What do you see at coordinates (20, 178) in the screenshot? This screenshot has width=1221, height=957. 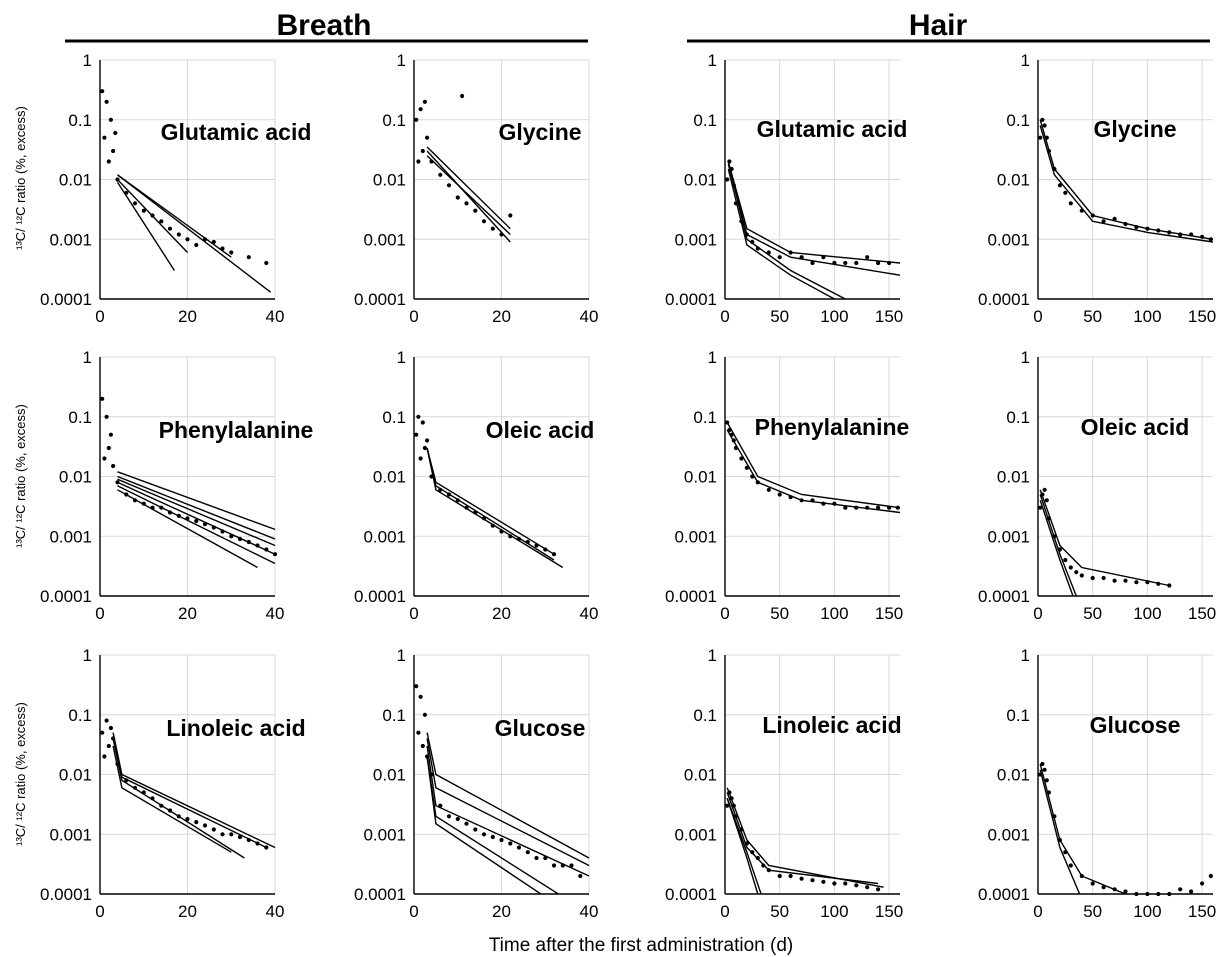 I see `y-axis-label-row-1: ¹³C/ ¹²C ratio (%, excess)` at bounding box center [20, 178].